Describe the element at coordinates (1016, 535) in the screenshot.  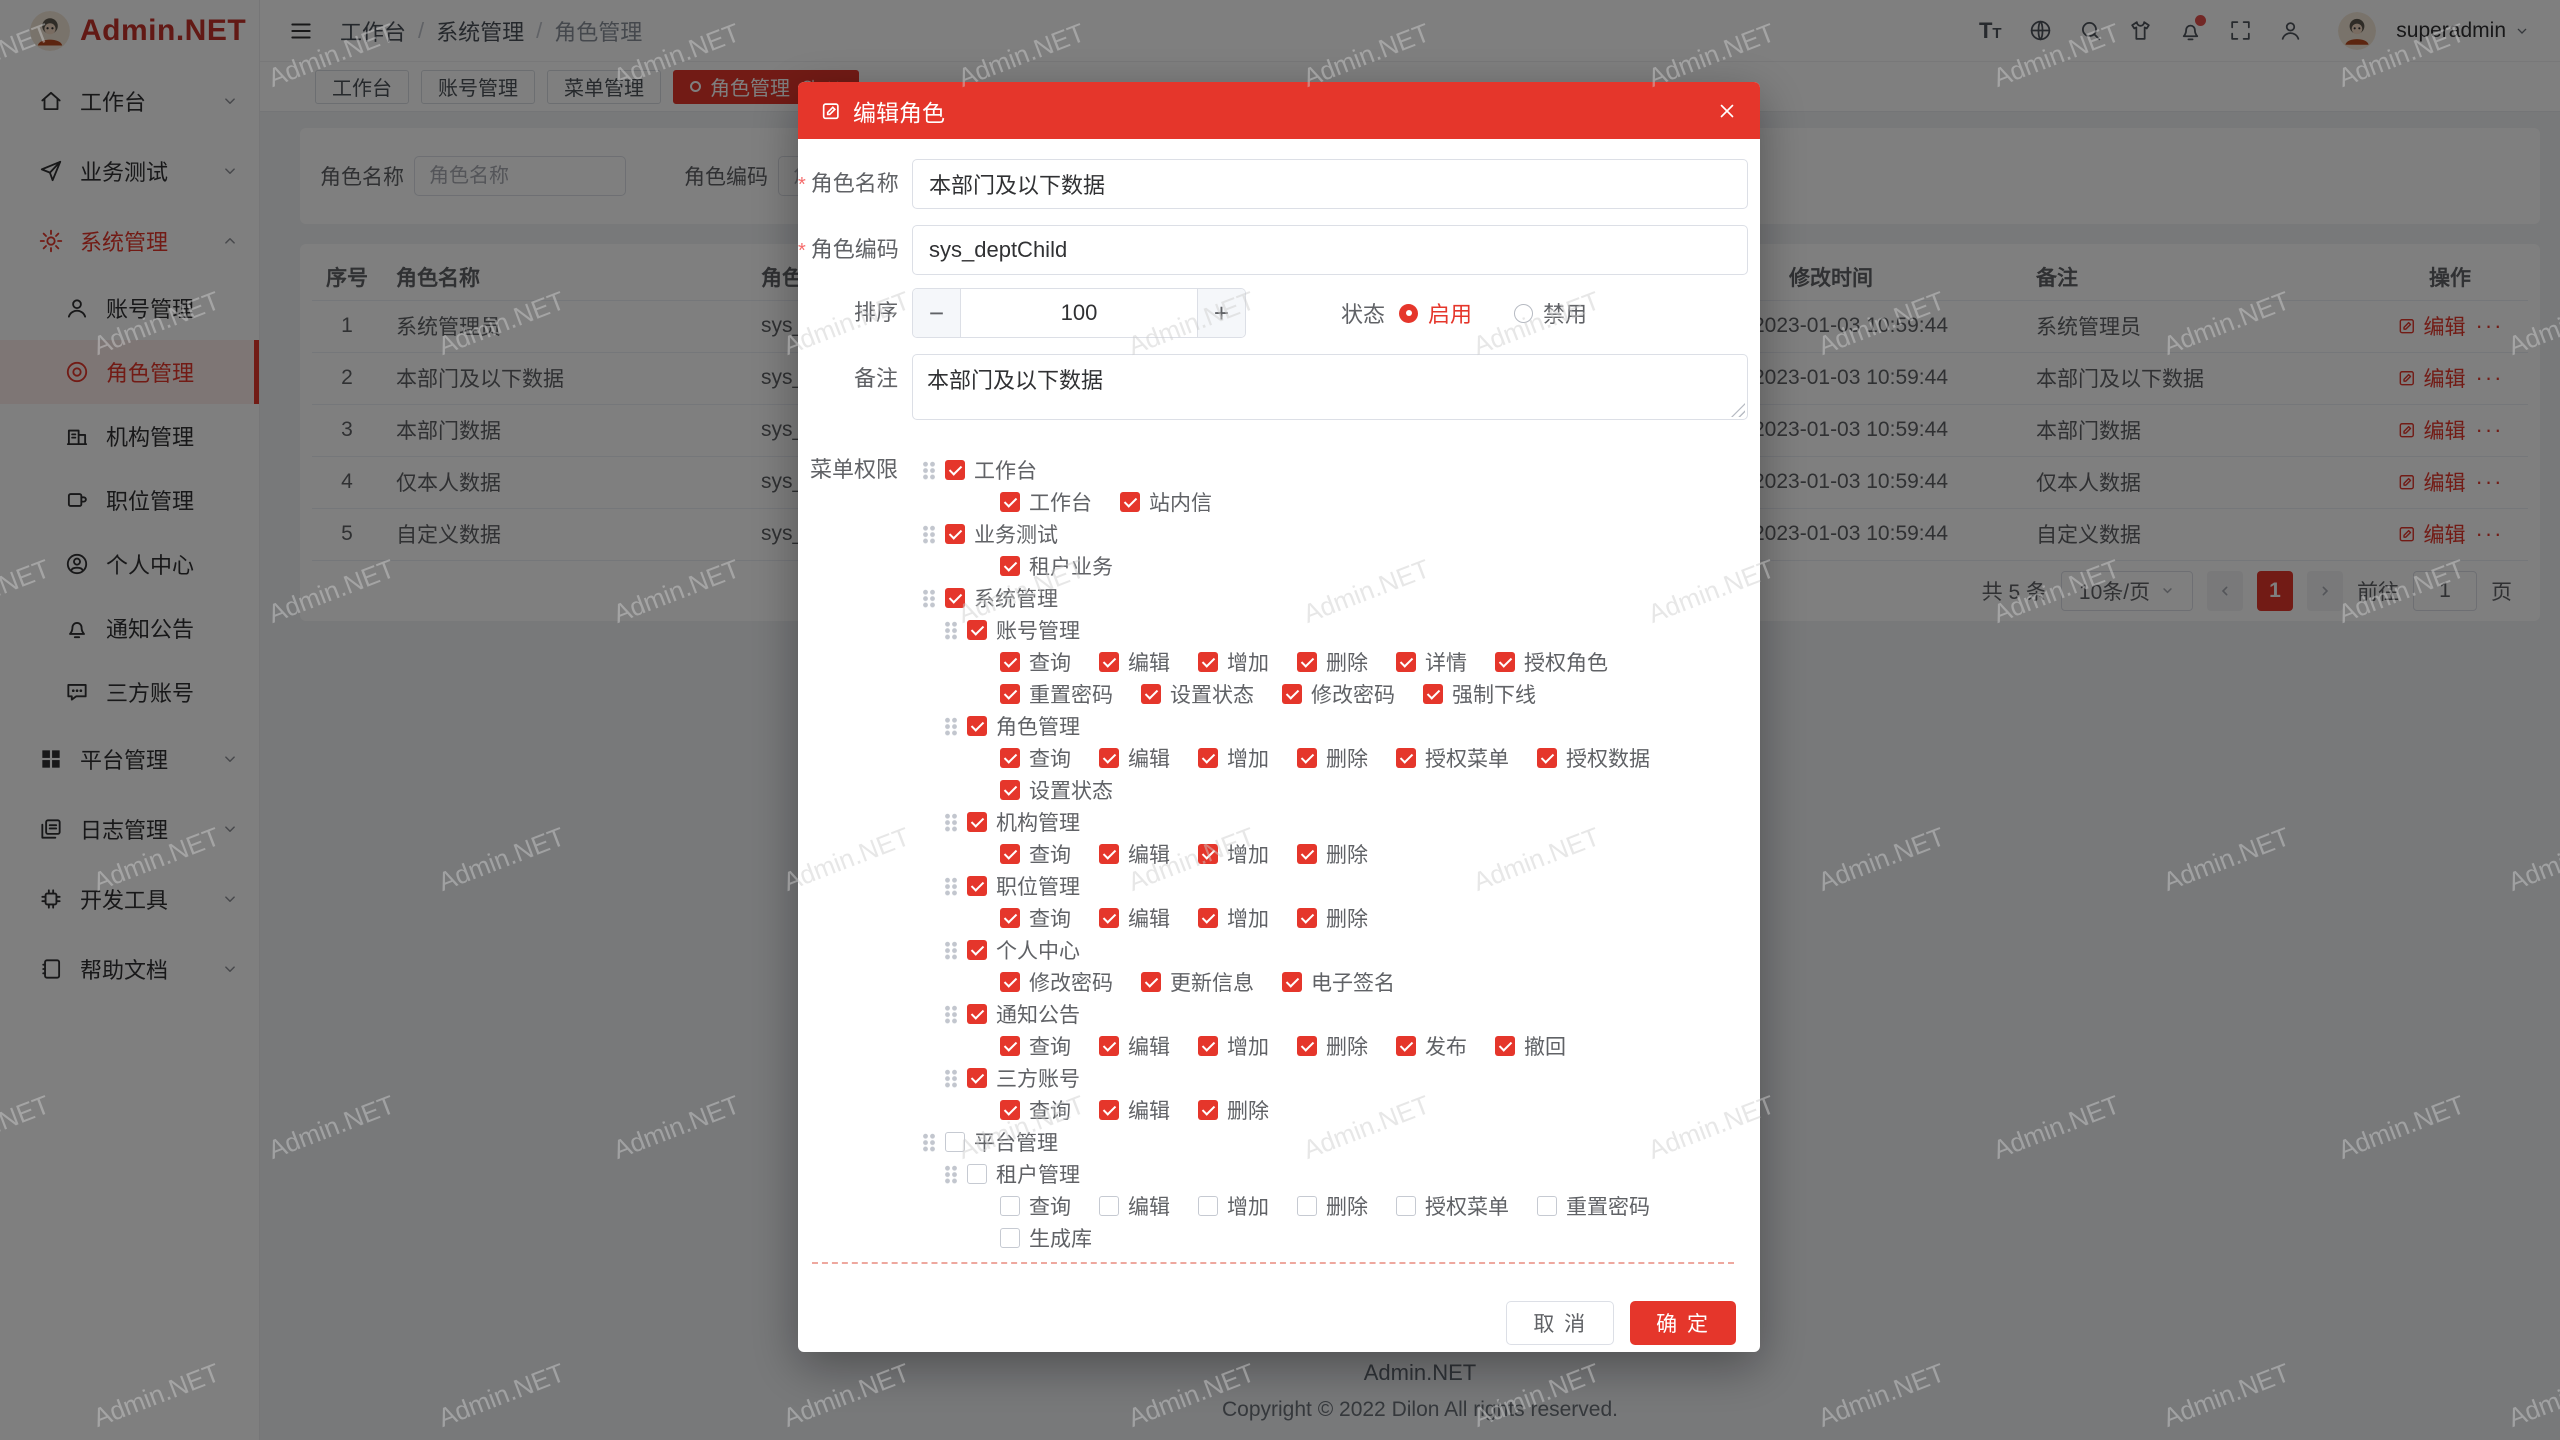
I see `tree-node-label: 业务测试` at that location.